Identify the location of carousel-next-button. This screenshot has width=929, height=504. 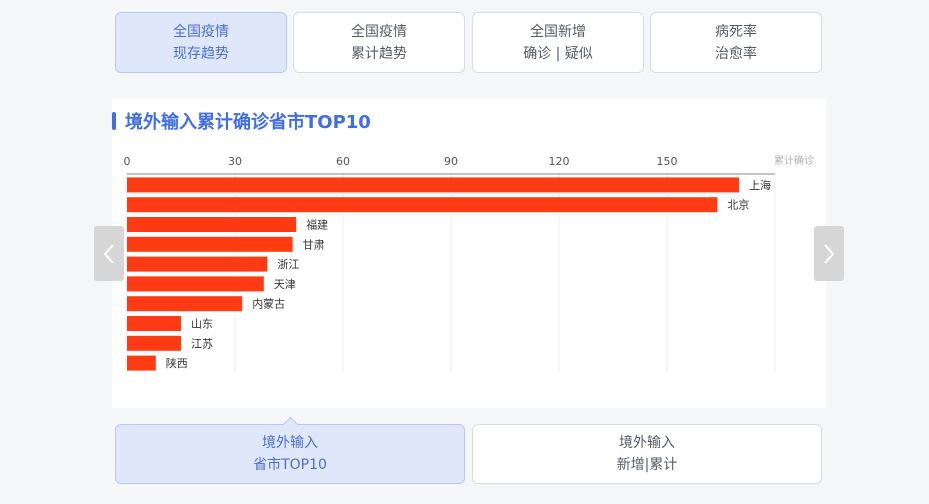
(829, 253).